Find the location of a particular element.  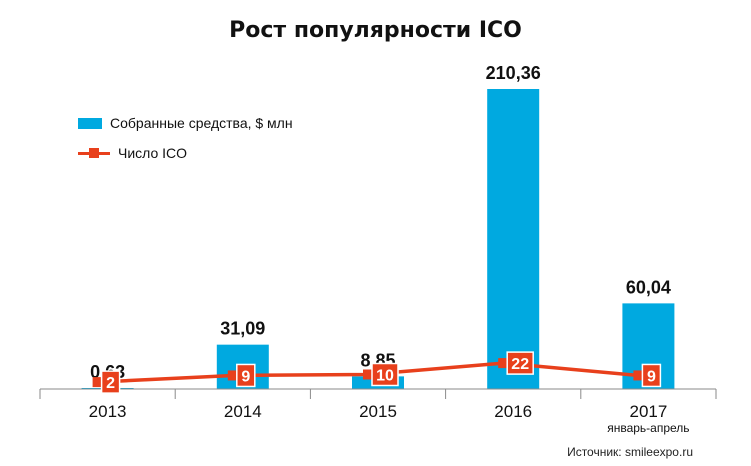

x-tick-sublabel: январь-апрель is located at coordinates (648, 428).